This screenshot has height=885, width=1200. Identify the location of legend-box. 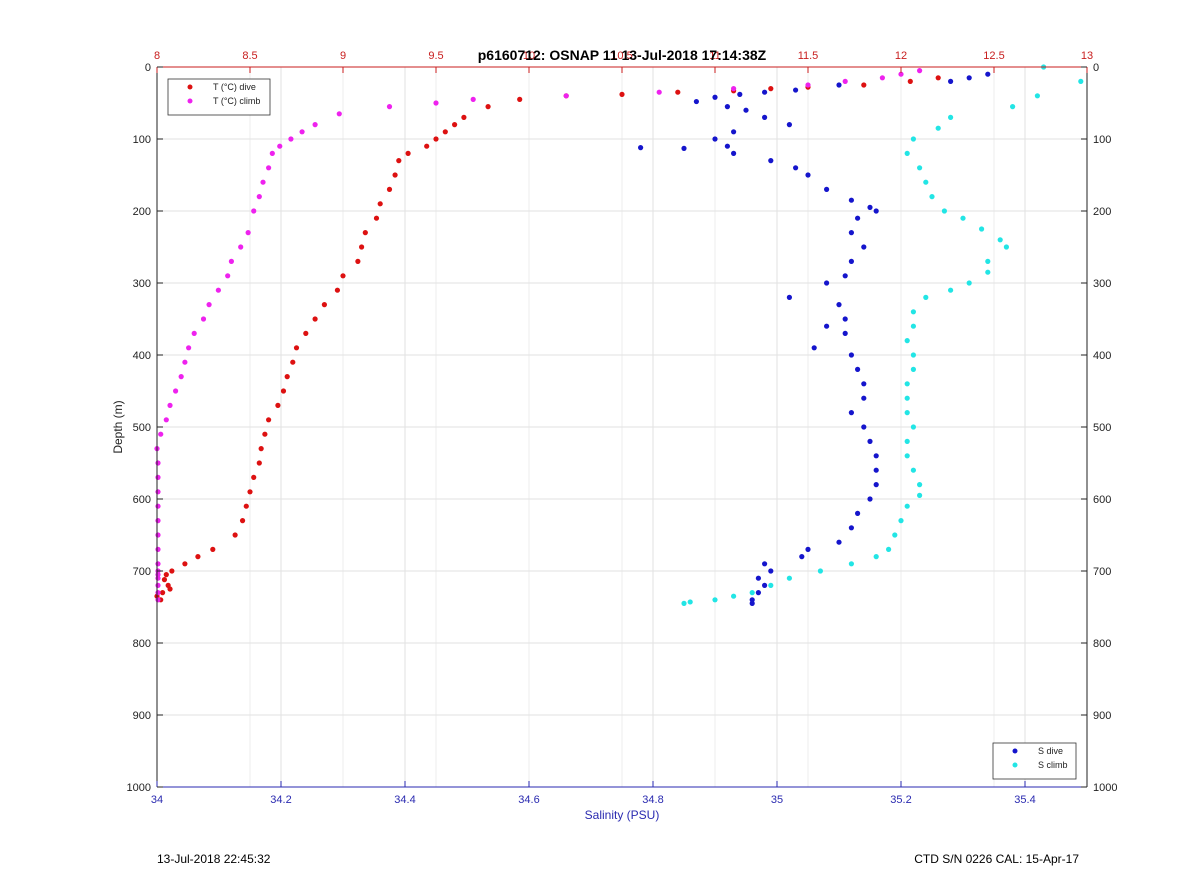
(219, 97).